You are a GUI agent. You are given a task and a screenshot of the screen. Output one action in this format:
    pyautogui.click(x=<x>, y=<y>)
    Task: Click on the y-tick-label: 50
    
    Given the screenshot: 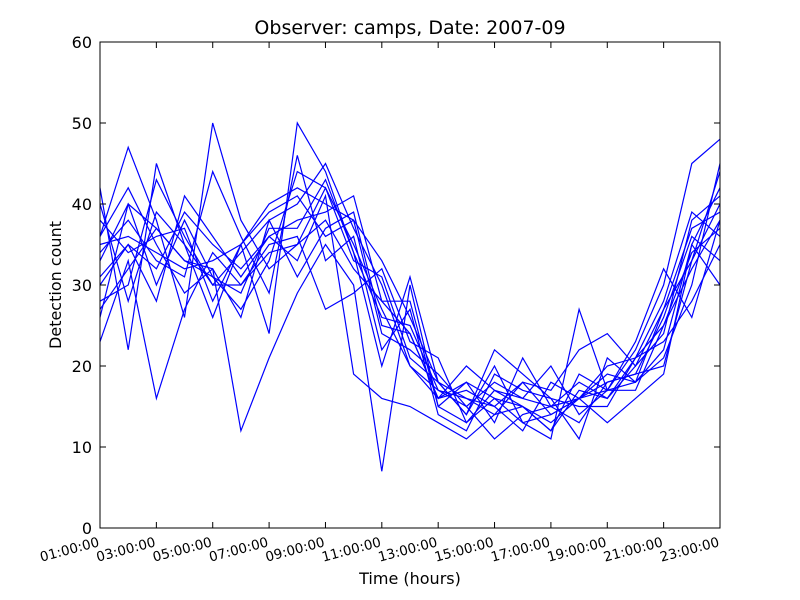 What is the action you would take?
    pyautogui.click(x=82, y=123)
    